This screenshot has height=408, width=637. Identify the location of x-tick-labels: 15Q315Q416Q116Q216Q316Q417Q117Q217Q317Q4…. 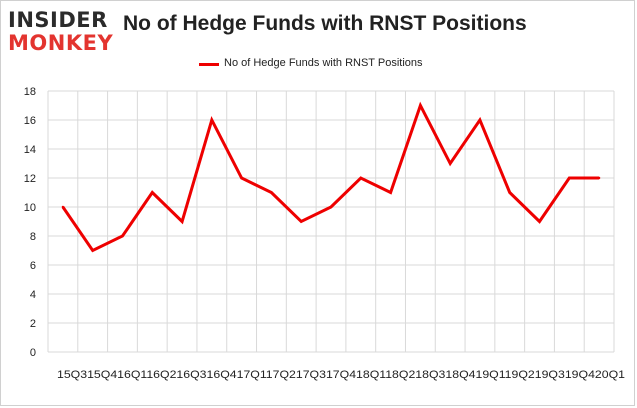
(341, 375).